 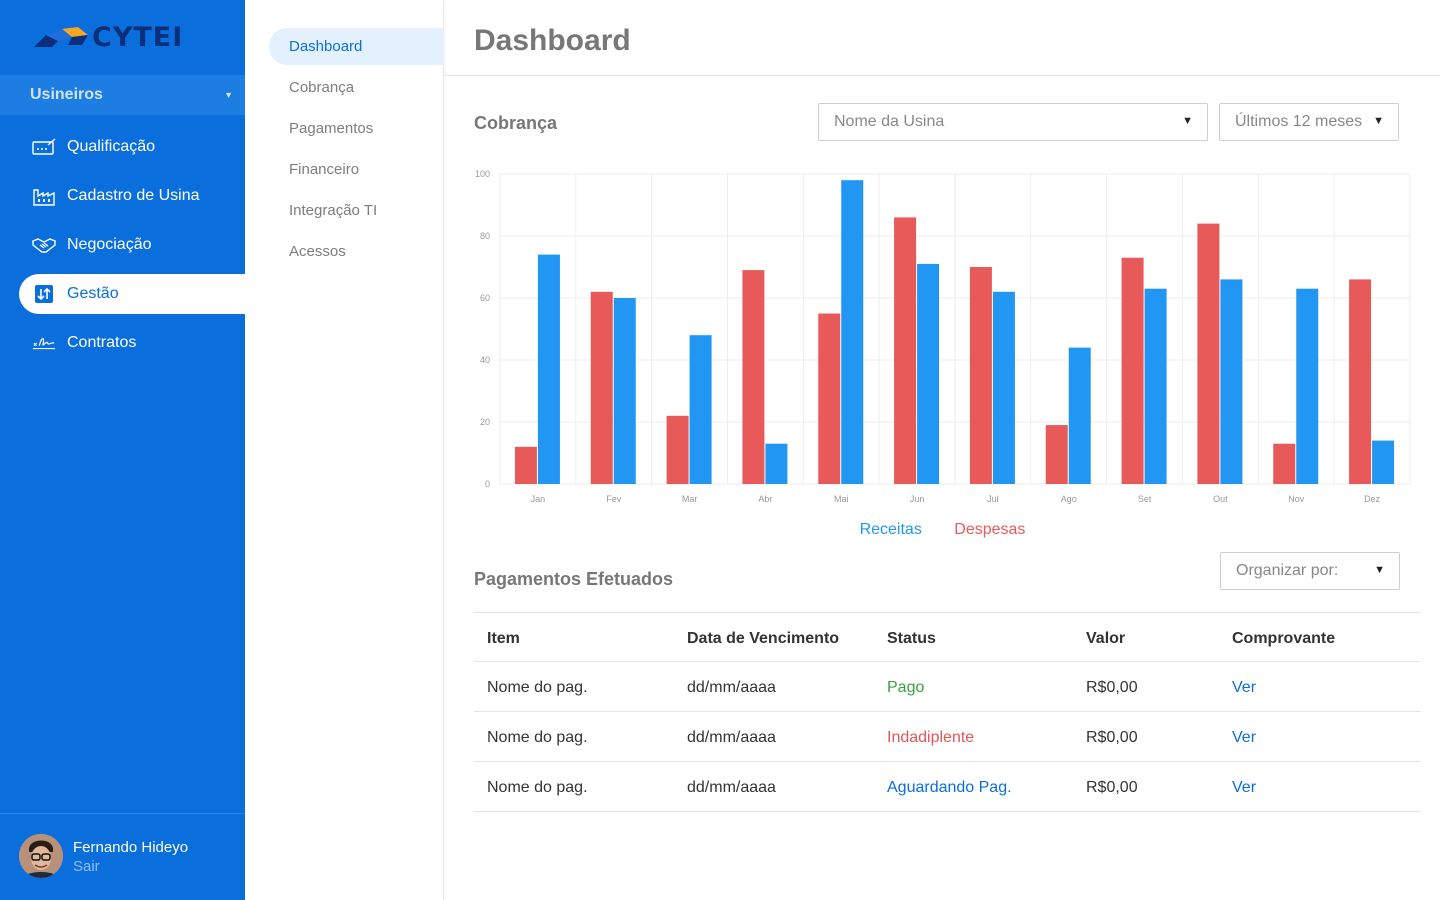 What do you see at coordinates (753, 377) in the screenshot?
I see `bar-despesas-abr` at bounding box center [753, 377].